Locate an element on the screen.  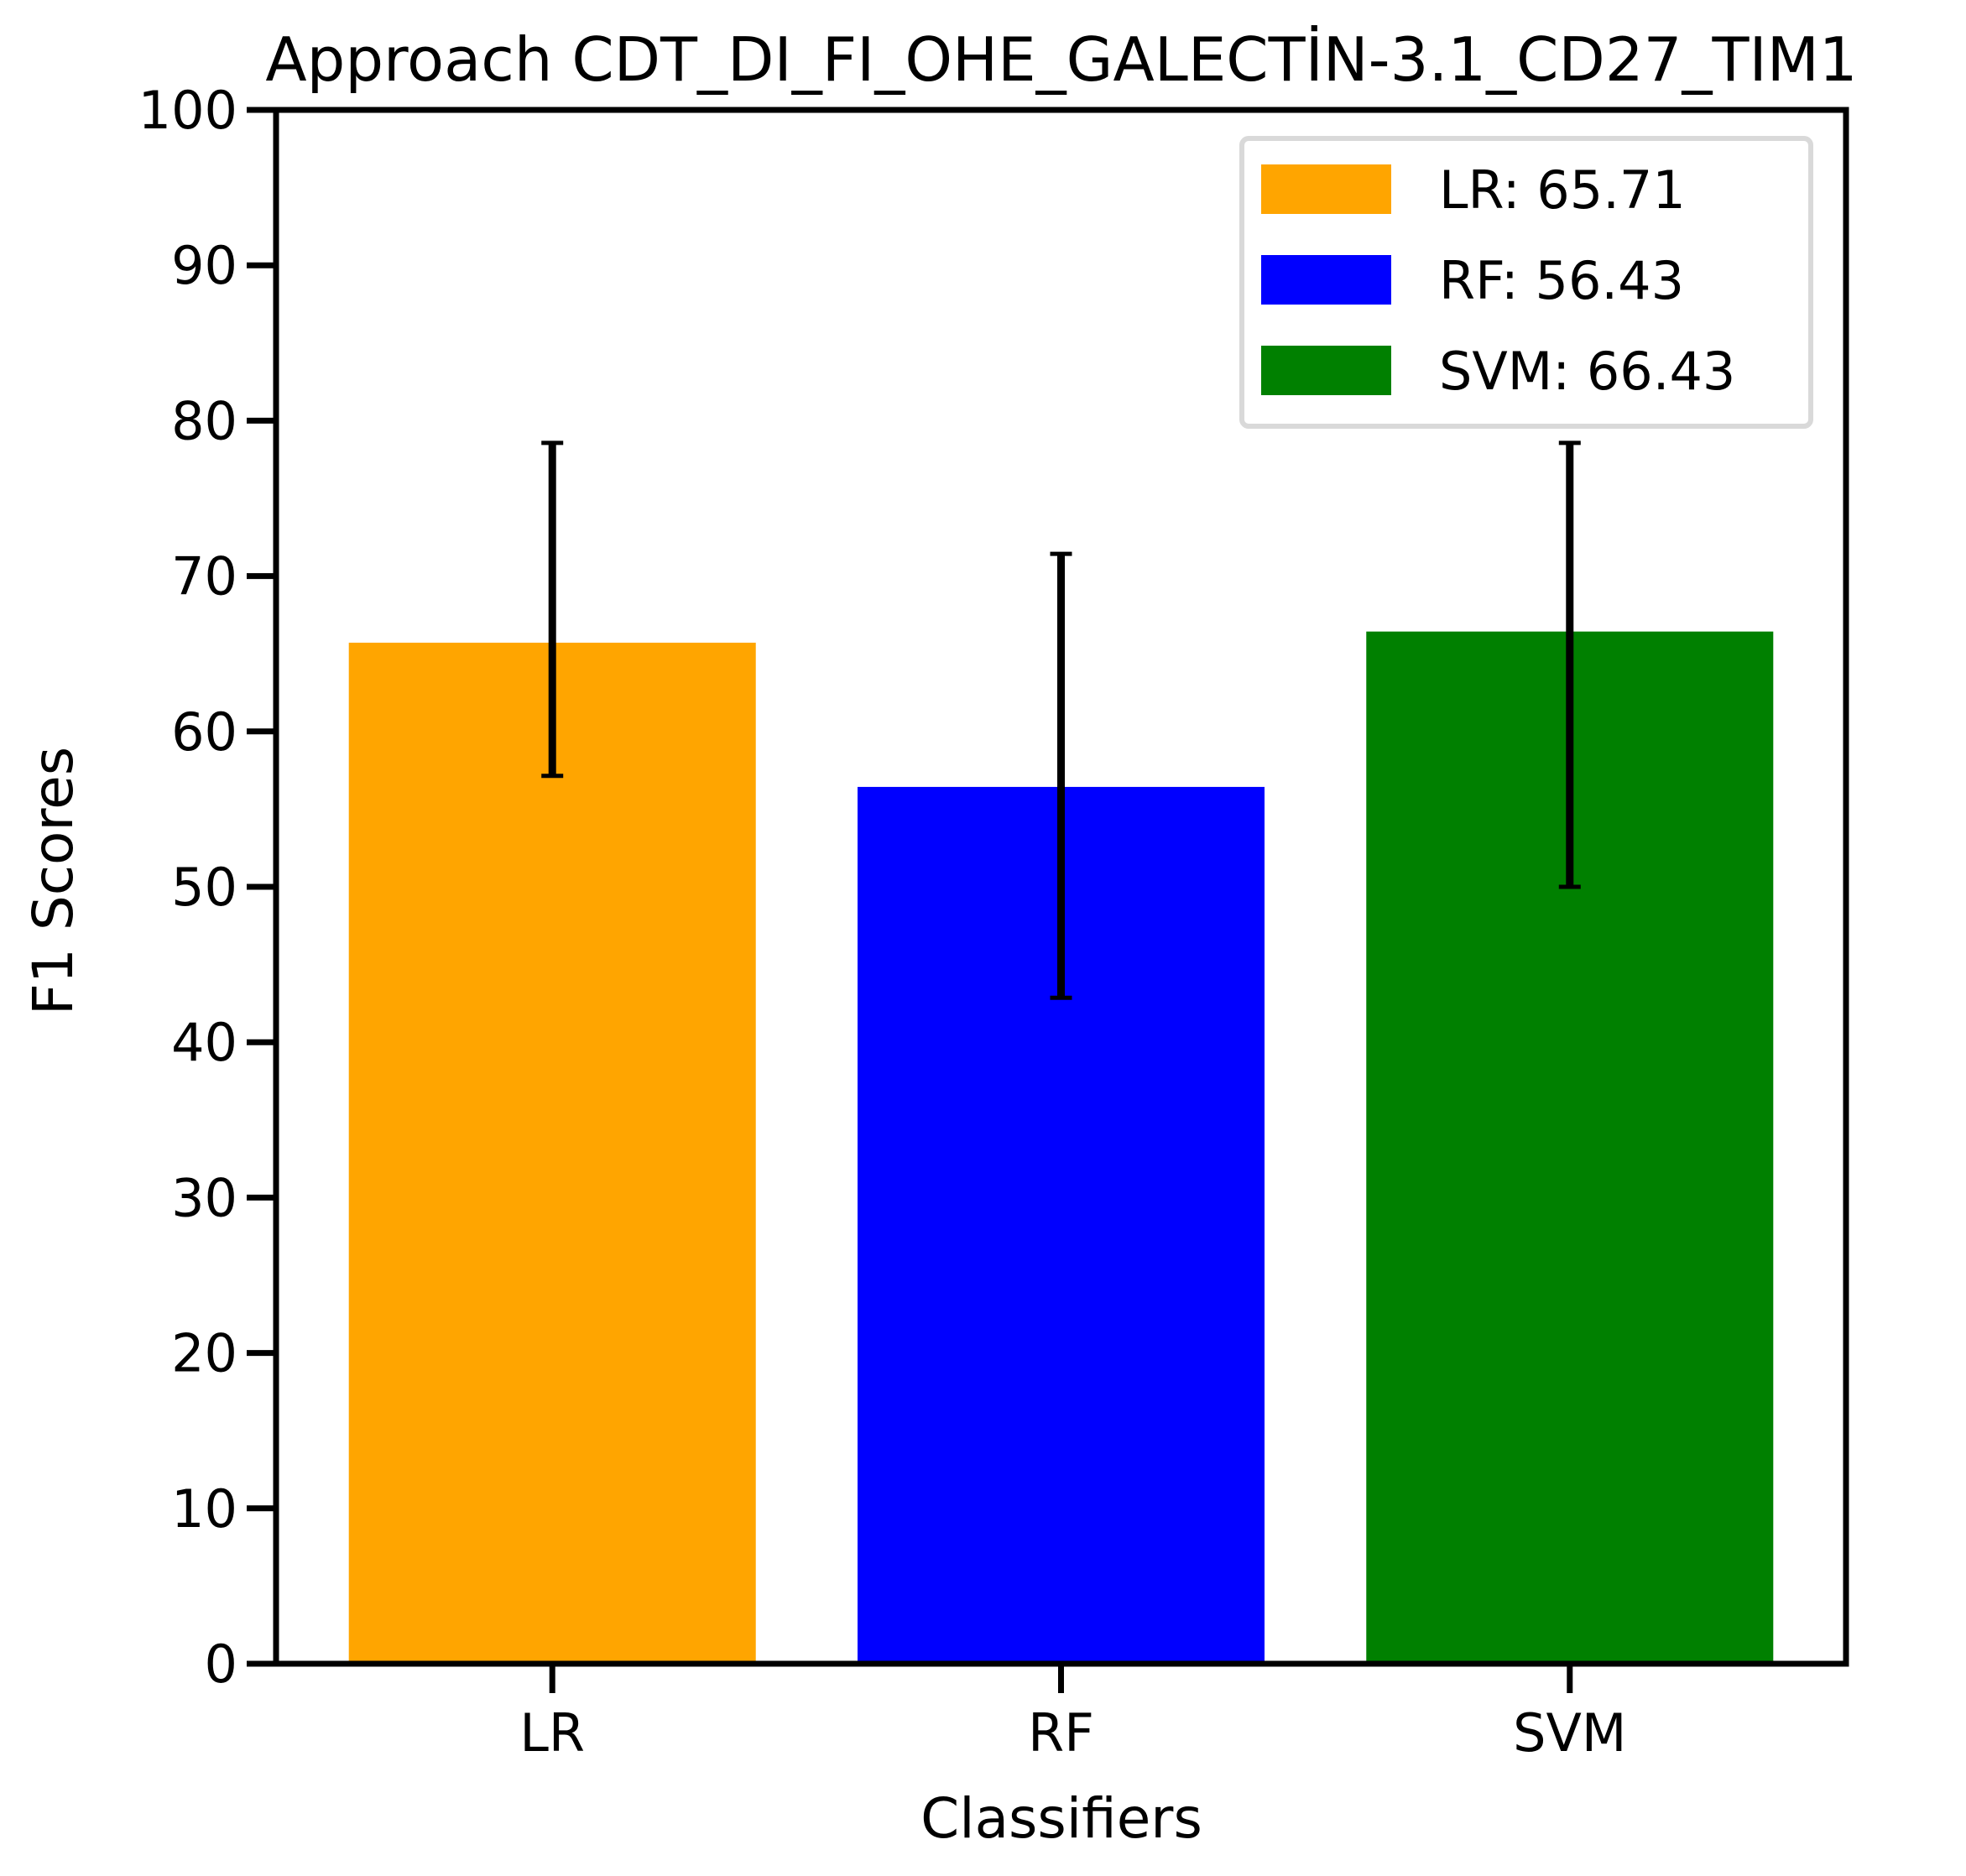
y-tick-label: 50 is located at coordinates (204, 887).